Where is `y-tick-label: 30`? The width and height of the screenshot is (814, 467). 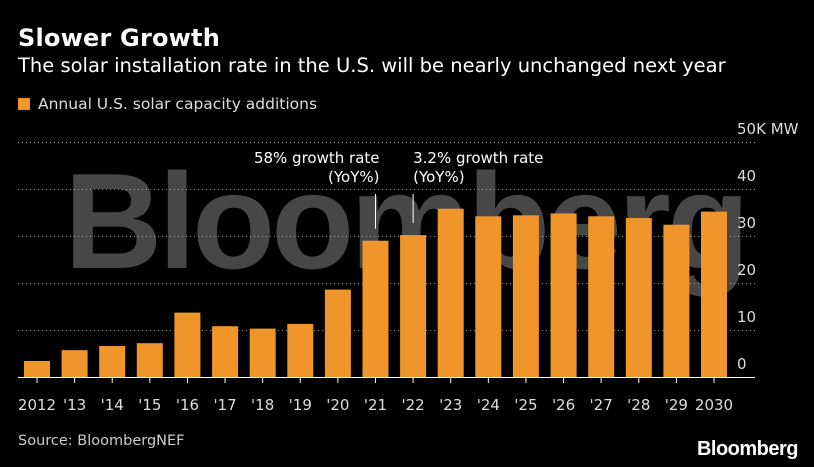
y-tick-label: 30 is located at coordinates (746, 223).